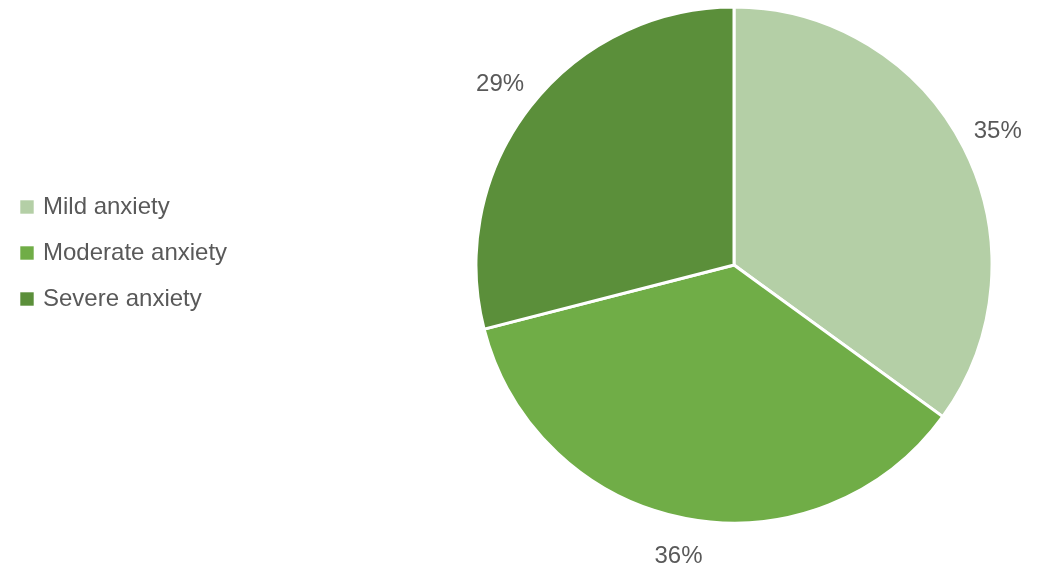  What do you see at coordinates (678, 554) in the screenshot?
I see `data-label: 36%` at bounding box center [678, 554].